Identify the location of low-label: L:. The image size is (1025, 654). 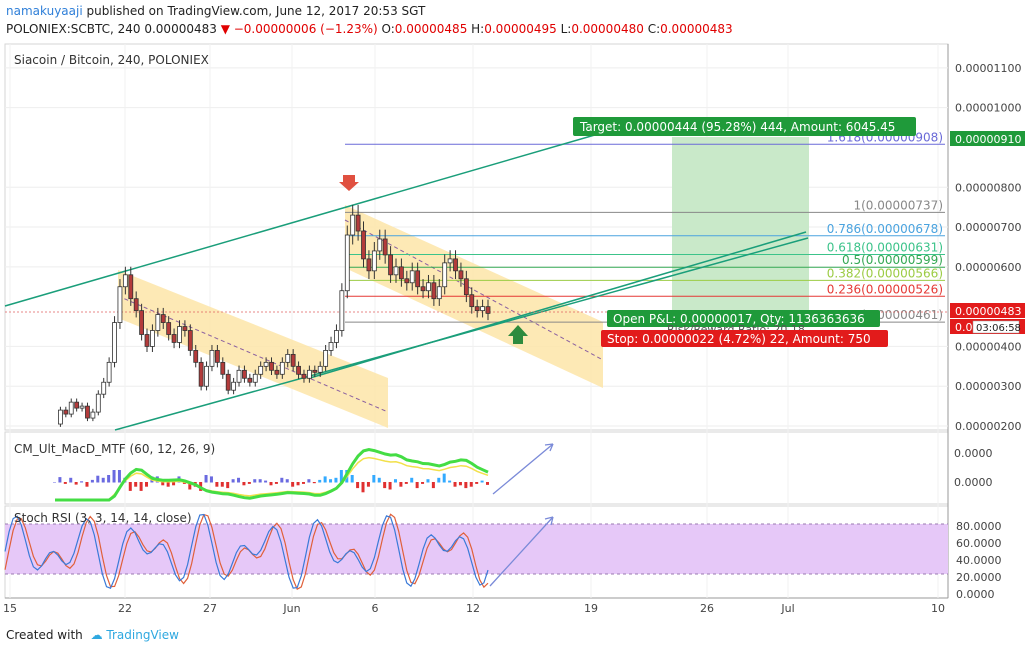
(566, 29).